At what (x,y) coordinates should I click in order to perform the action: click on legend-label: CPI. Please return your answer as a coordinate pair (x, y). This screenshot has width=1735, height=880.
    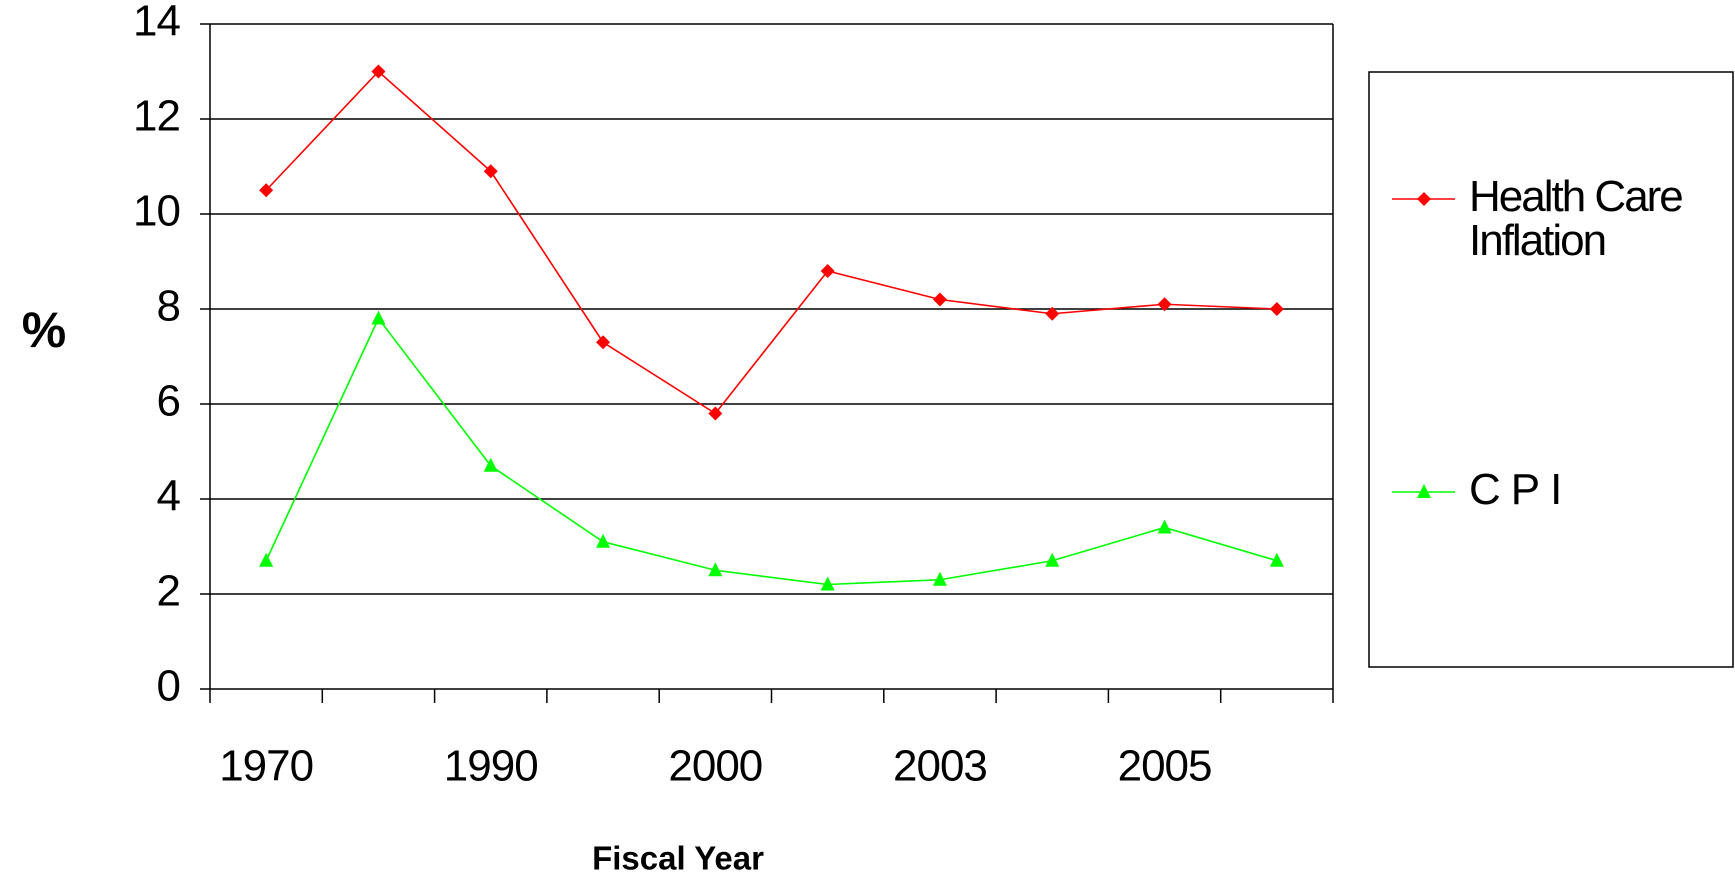
    Looking at the image, I should click on (1521, 491).